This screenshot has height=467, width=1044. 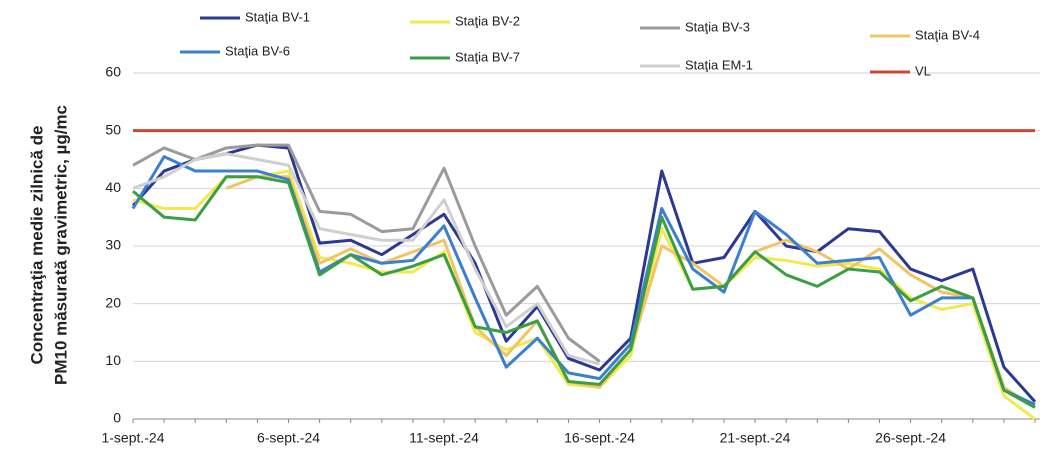 I want to click on y-tick-label: 30, so click(x=113, y=245).